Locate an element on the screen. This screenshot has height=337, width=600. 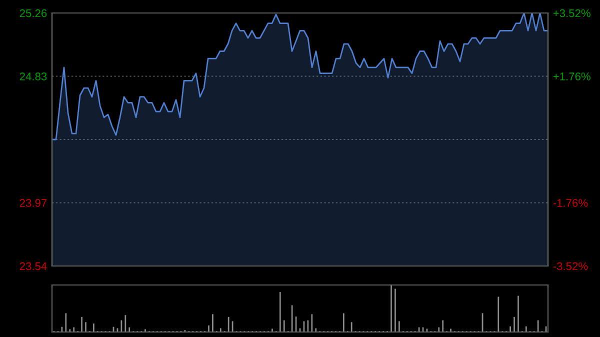
y-tick-label: 24.83 is located at coordinates (33, 76).